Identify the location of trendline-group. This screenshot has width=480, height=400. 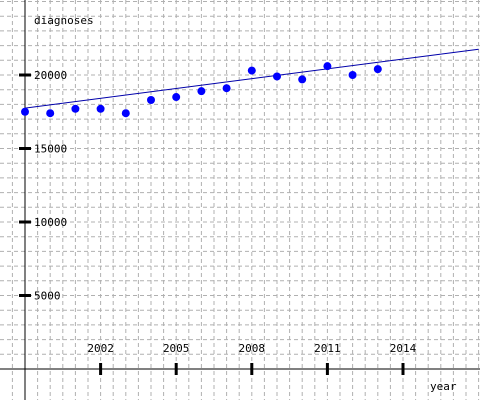
(251, 78).